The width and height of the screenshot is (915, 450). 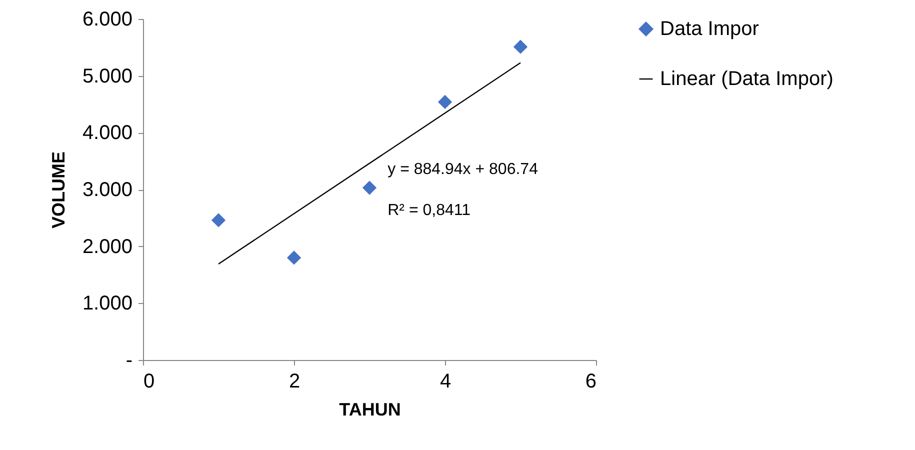 I want to click on legend-label: Data Impor, so click(x=710, y=29).